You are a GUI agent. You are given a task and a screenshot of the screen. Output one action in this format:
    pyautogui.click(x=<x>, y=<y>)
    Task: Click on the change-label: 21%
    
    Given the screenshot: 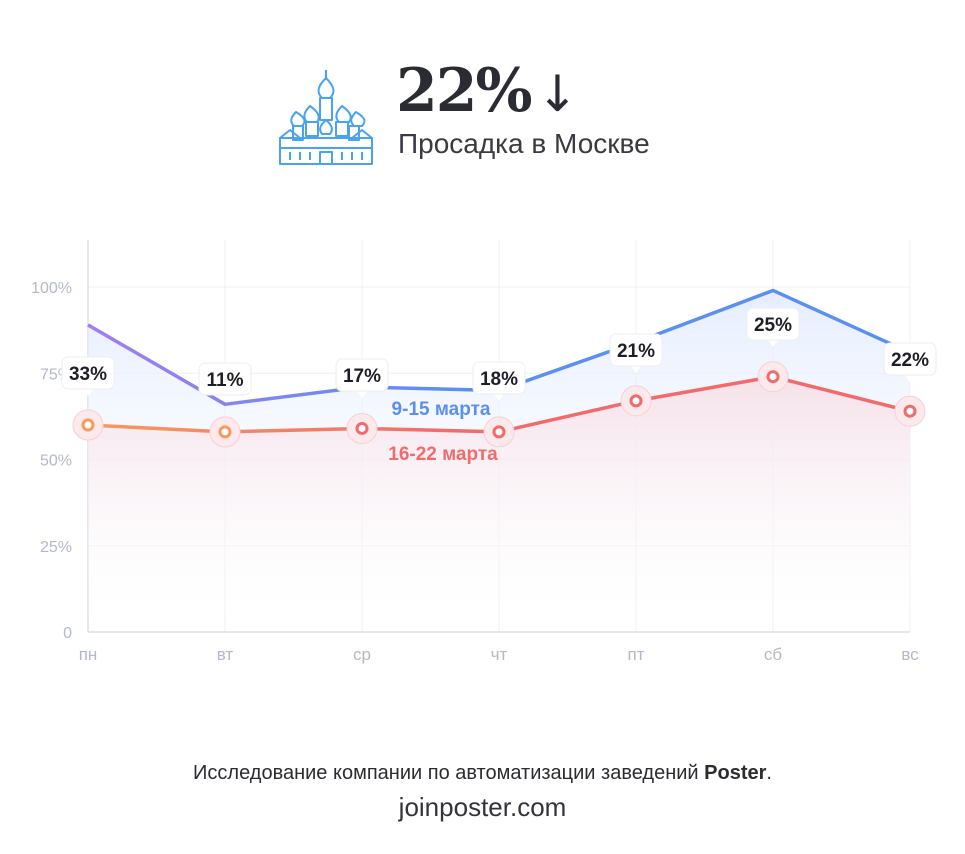 What is the action you would take?
    pyautogui.click(x=636, y=351)
    